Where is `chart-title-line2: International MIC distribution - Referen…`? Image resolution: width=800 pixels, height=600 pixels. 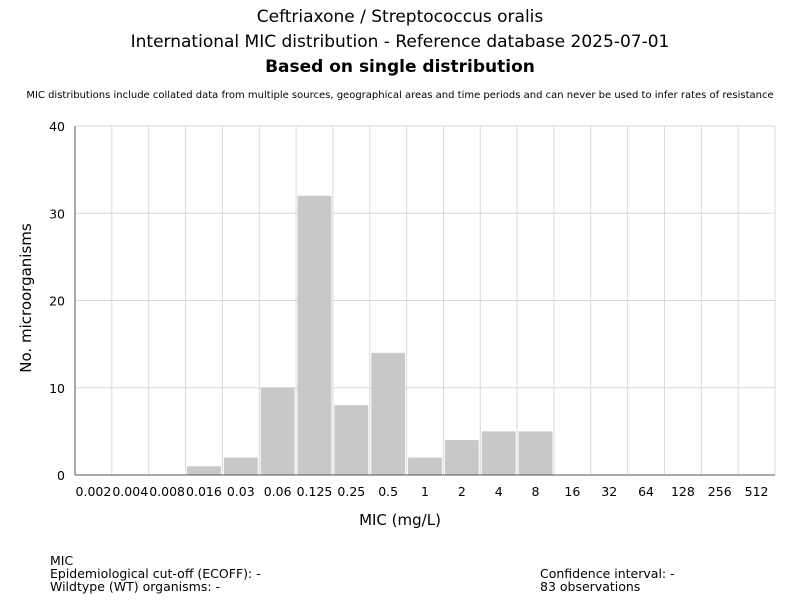 chart-title-line2: International MIC distribution - Referen… is located at coordinates (400, 42).